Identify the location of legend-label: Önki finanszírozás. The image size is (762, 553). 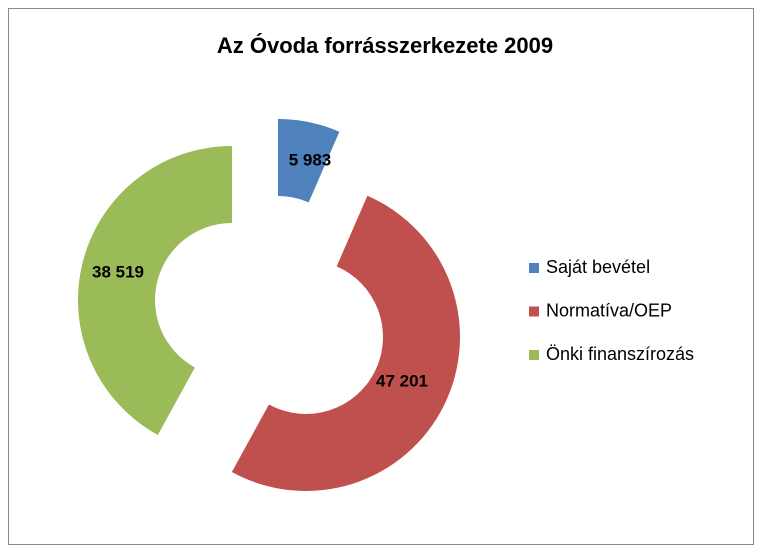
(620, 354).